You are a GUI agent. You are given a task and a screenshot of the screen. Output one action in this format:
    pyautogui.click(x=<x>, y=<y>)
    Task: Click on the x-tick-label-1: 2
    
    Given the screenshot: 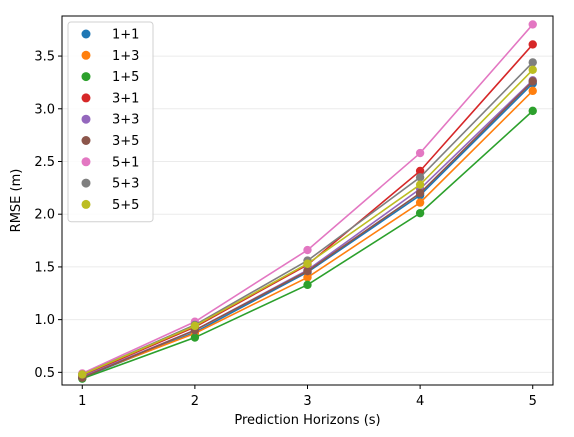 What is the action you would take?
    pyautogui.click(x=195, y=401)
    